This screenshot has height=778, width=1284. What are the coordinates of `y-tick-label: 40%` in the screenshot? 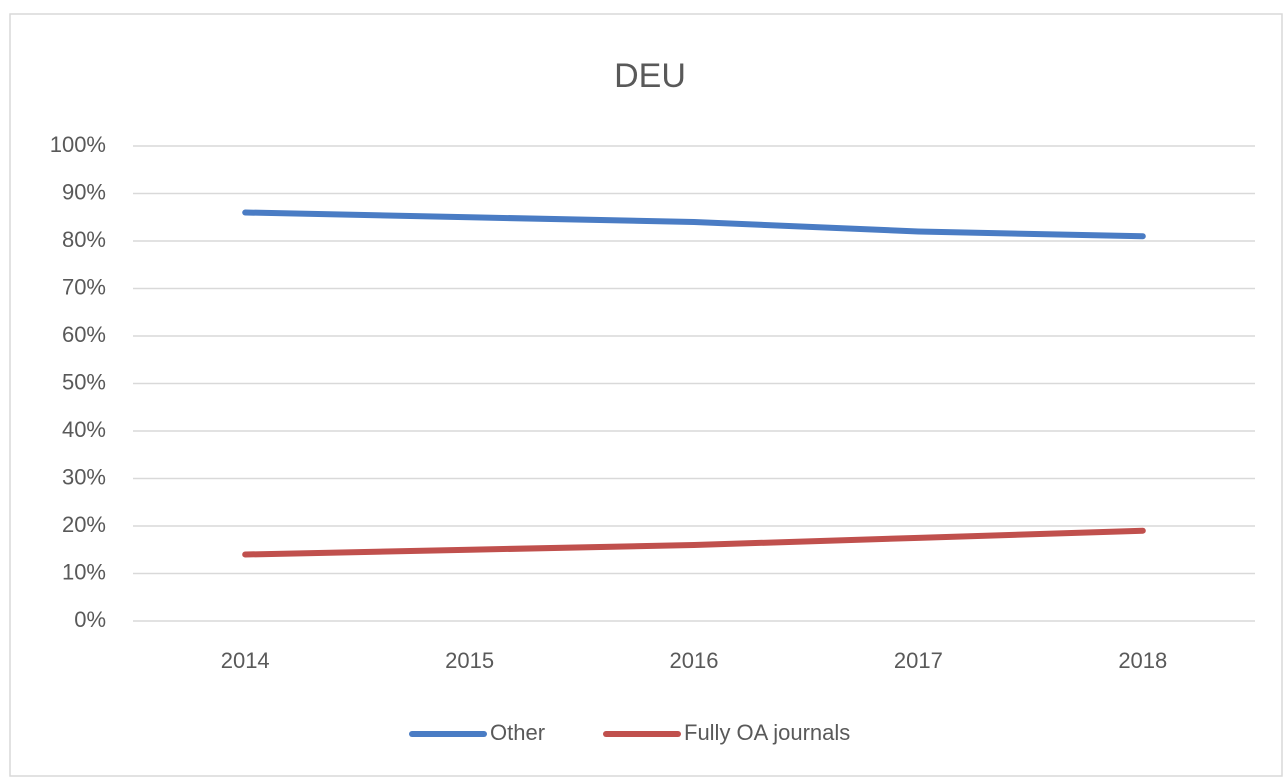 It's located at (84, 429).